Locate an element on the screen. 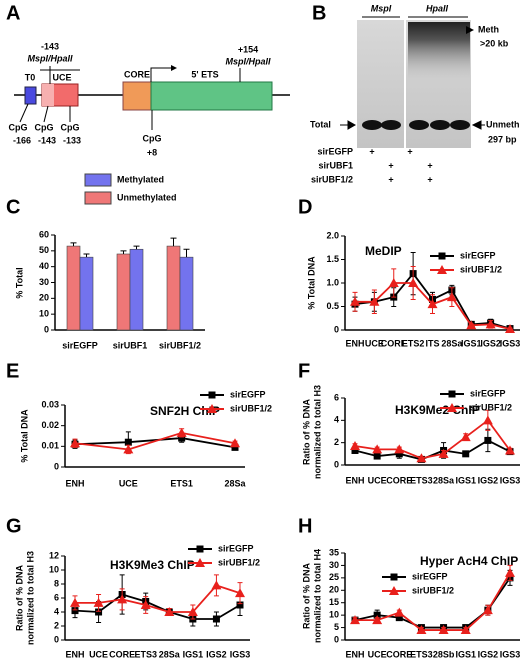  ets-label: 5' ETS is located at coordinates (204, 74).